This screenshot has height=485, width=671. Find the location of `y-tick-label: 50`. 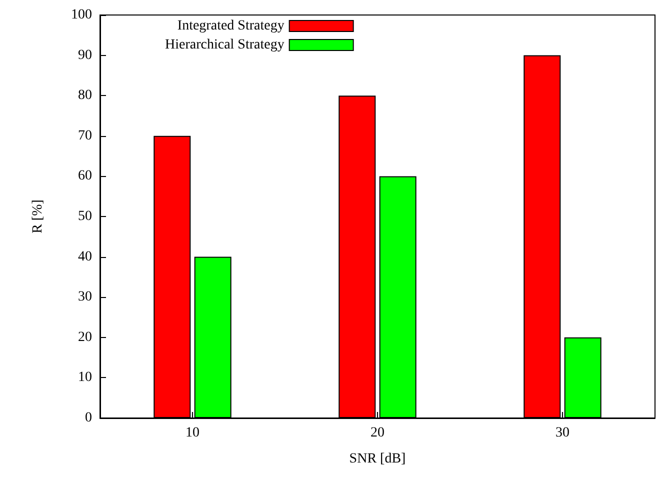

y-tick-label: 50 is located at coordinates (85, 216).